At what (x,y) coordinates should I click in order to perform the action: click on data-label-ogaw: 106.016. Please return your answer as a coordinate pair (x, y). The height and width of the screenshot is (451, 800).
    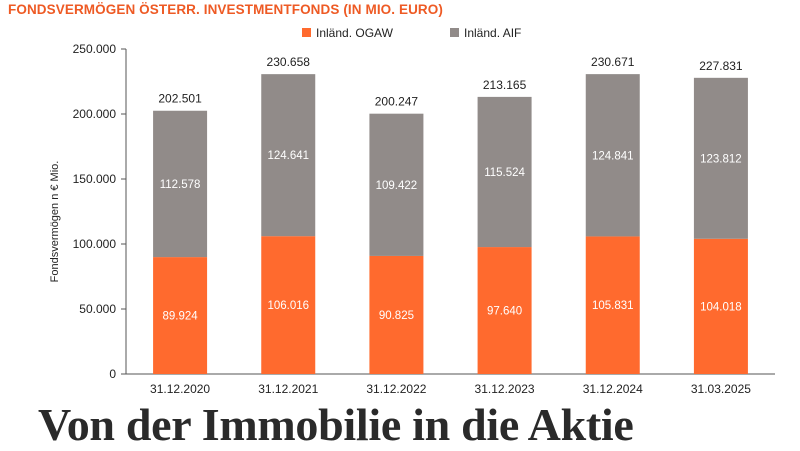
    Looking at the image, I should click on (288, 306).